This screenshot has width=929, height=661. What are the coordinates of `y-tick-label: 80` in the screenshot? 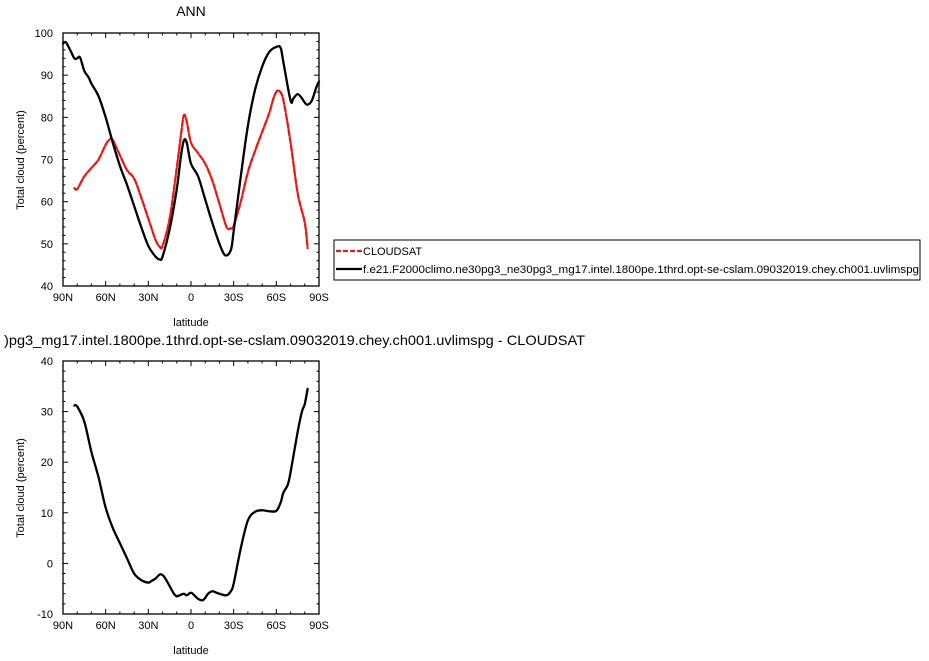 It's located at (47, 118).